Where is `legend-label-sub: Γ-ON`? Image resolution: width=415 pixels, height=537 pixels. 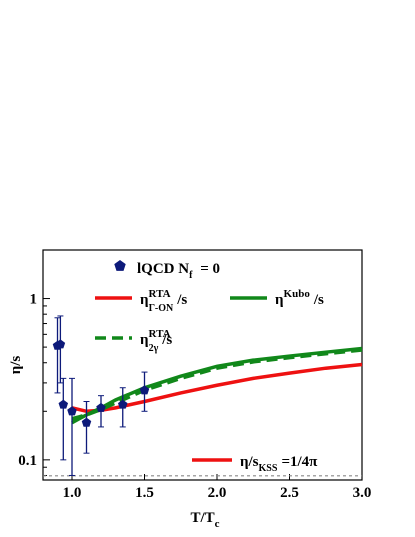 legend-label-sub: Γ-ON is located at coordinates (161, 308).